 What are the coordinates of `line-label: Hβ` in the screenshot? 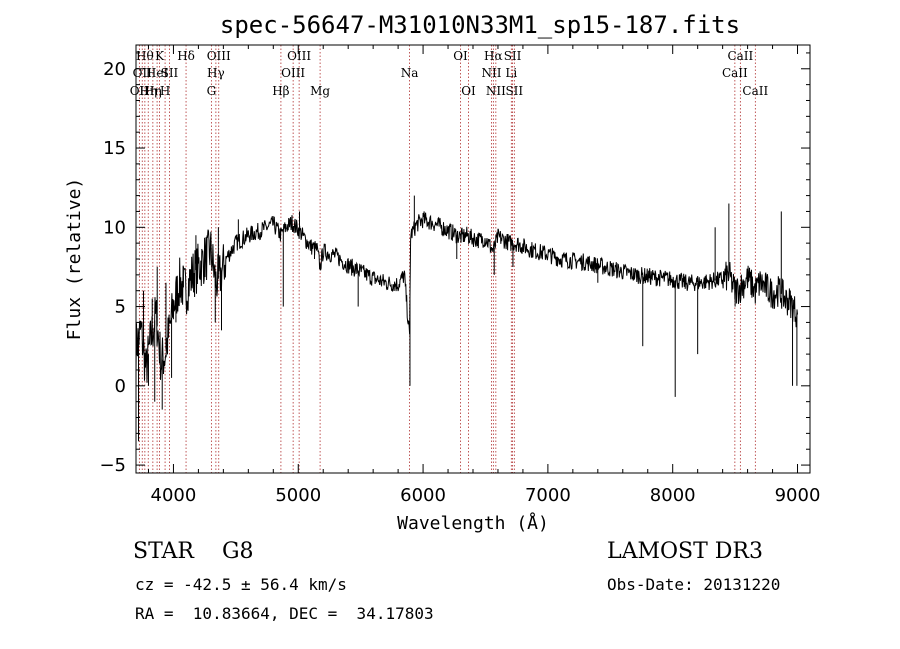 It's located at (280, 91).